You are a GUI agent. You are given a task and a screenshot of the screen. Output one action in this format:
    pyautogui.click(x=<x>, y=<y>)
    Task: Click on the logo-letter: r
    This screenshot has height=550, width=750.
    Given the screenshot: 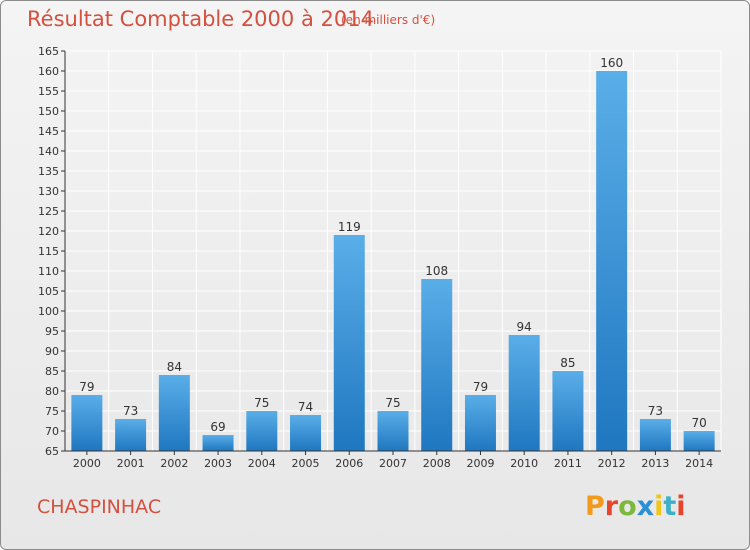 What is the action you would take?
    pyautogui.click(x=611, y=506)
    